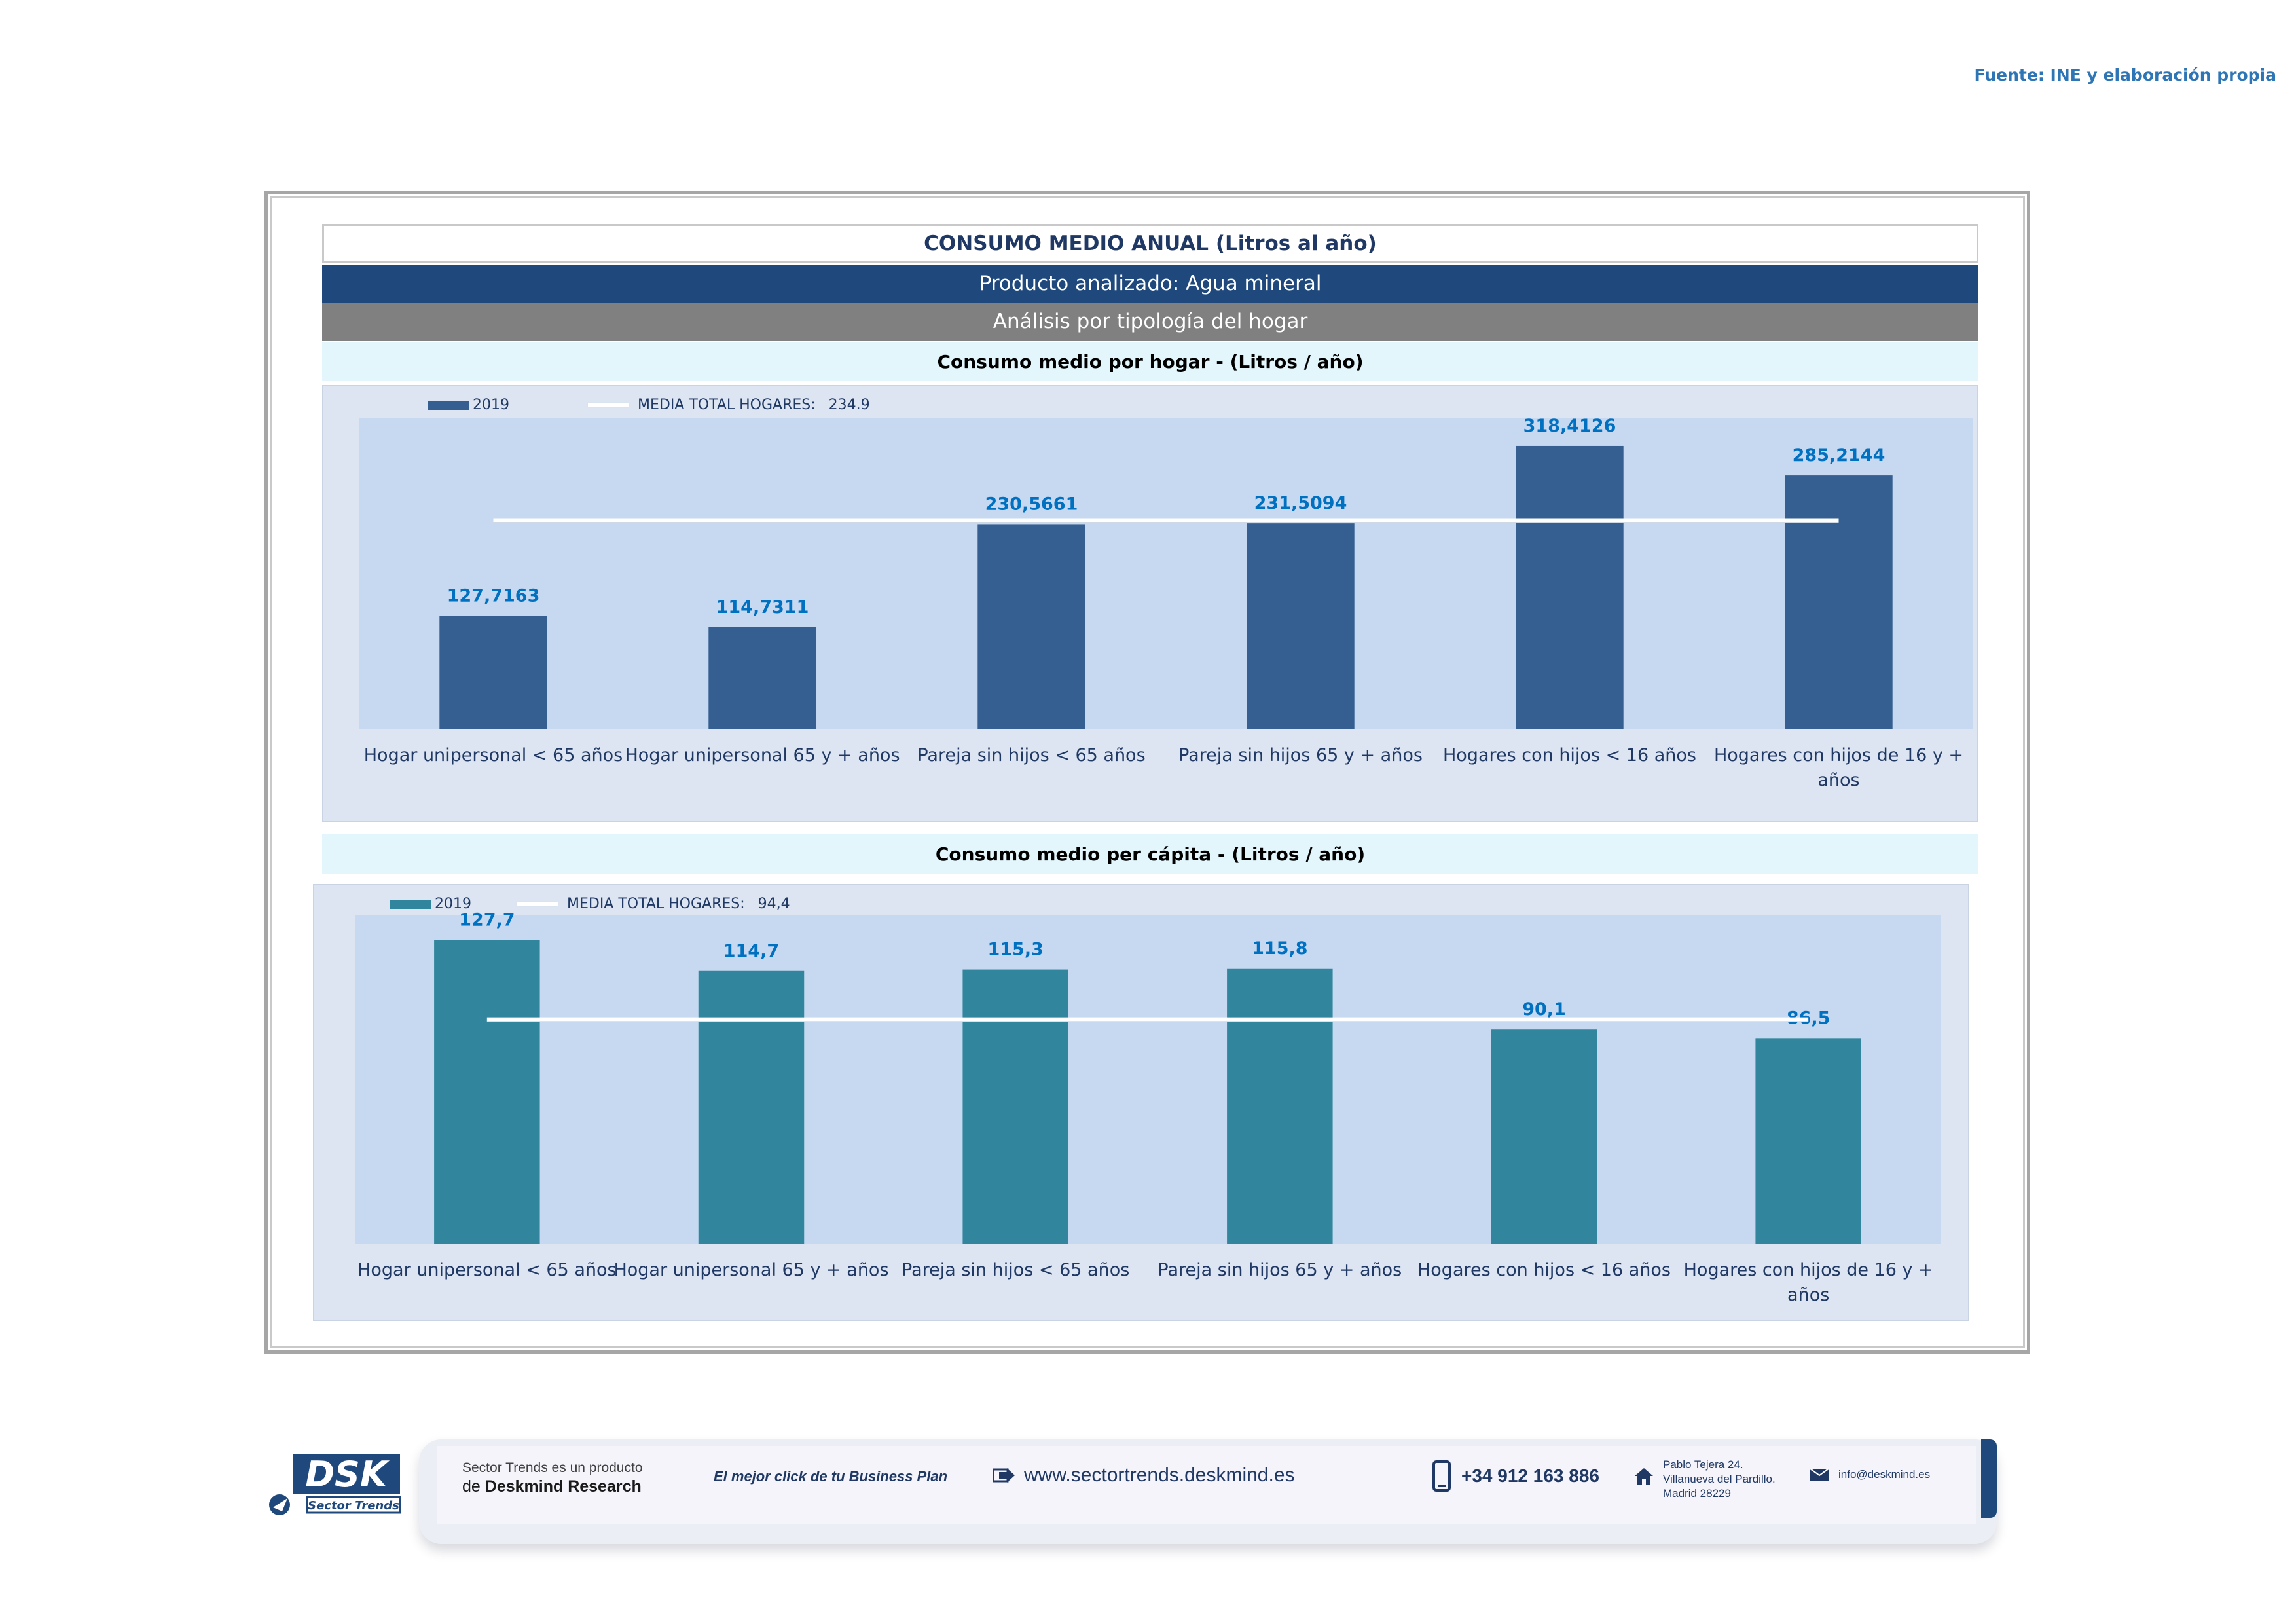  I want to click on footer-product-line1: Sector Trends es un producto, so click(552, 1467).